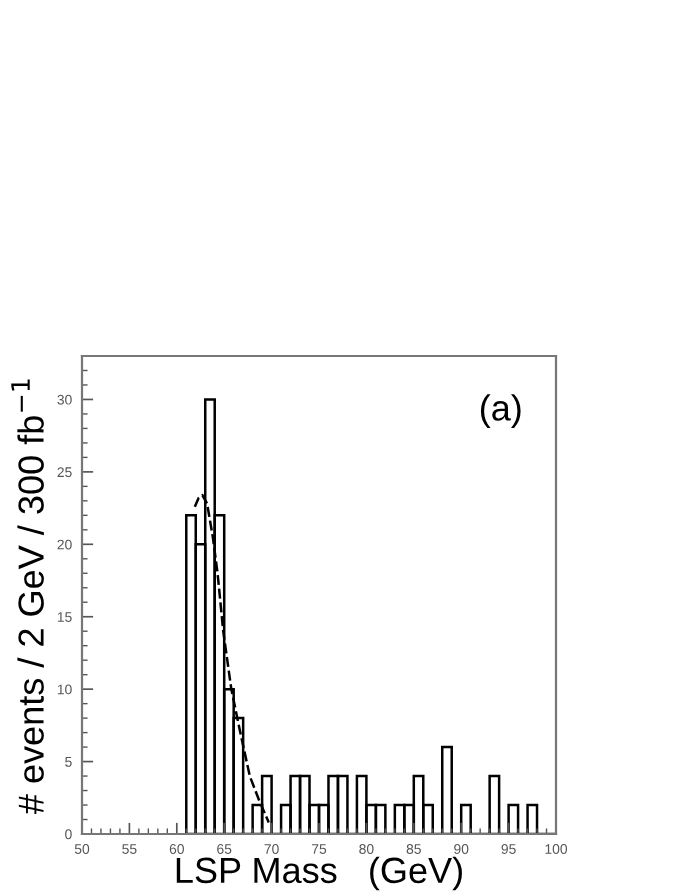  Describe the element at coordinates (500, 411) in the screenshot. I see `annotation: (a)` at that location.